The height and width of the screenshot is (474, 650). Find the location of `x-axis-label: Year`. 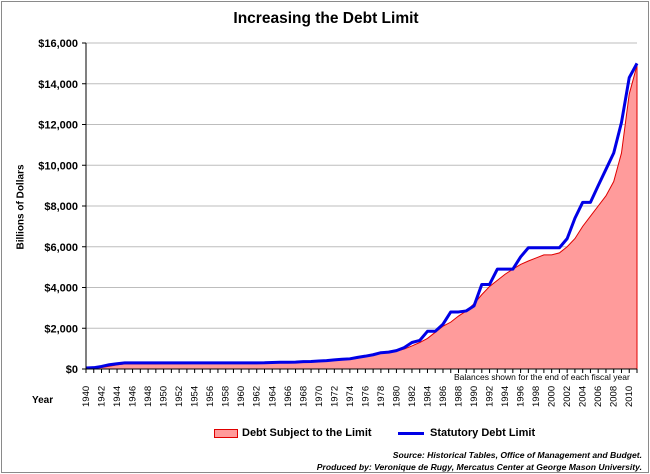

x-axis-label: Year is located at coordinates (43, 400).